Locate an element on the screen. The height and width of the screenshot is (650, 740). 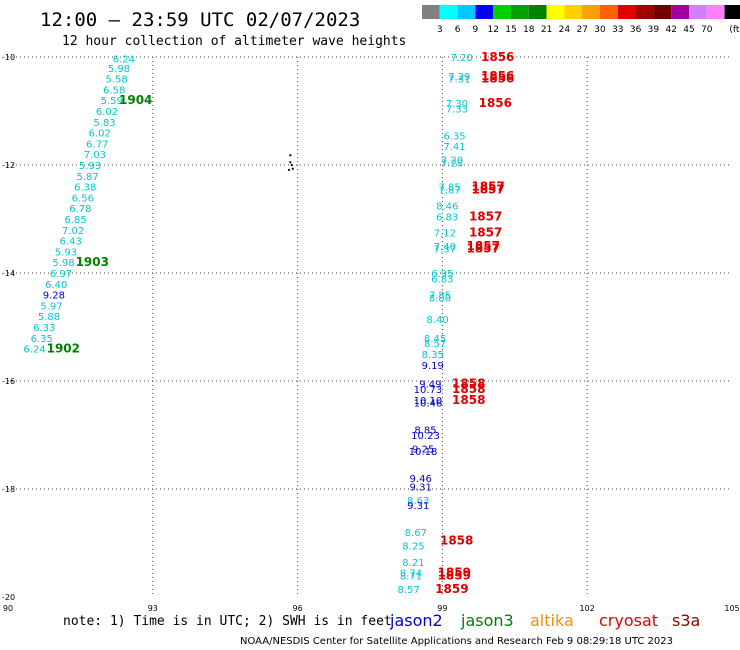
wave-height-label: 6.38 is located at coordinates (85, 188).